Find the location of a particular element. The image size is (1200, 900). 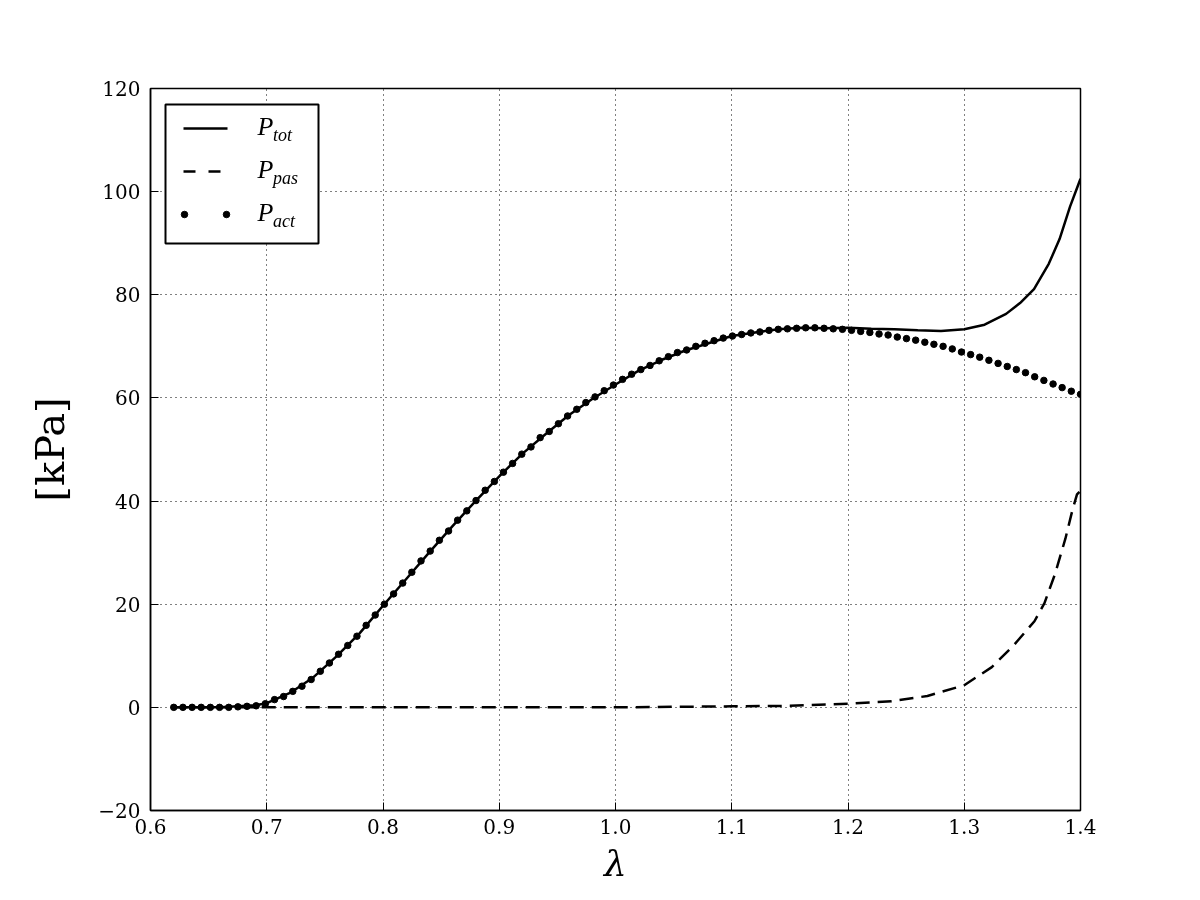

y-tick-label: 20 is located at coordinates (128, 604).